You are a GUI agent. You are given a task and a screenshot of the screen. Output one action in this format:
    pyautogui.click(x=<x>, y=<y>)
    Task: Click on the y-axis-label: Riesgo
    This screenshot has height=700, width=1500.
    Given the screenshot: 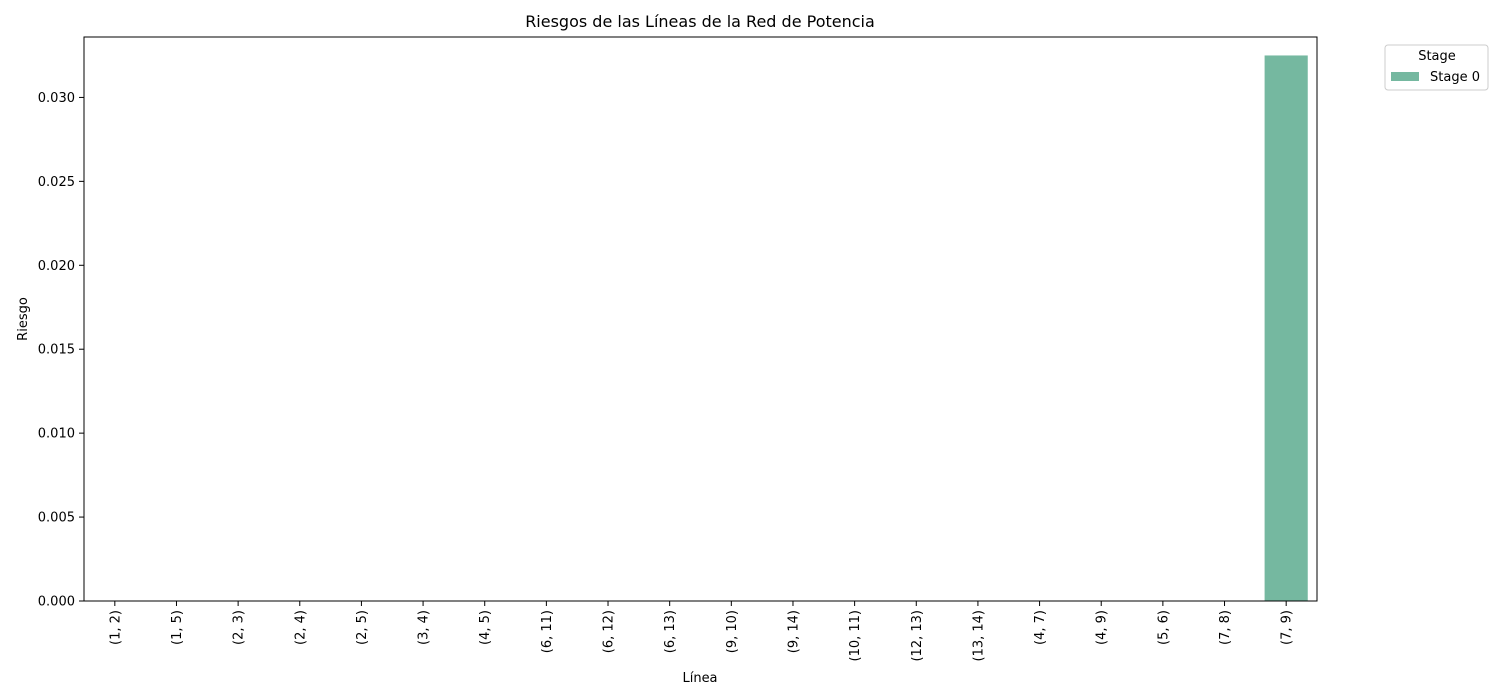 What is the action you would take?
    pyautogui.click(x=23, y=319)
    